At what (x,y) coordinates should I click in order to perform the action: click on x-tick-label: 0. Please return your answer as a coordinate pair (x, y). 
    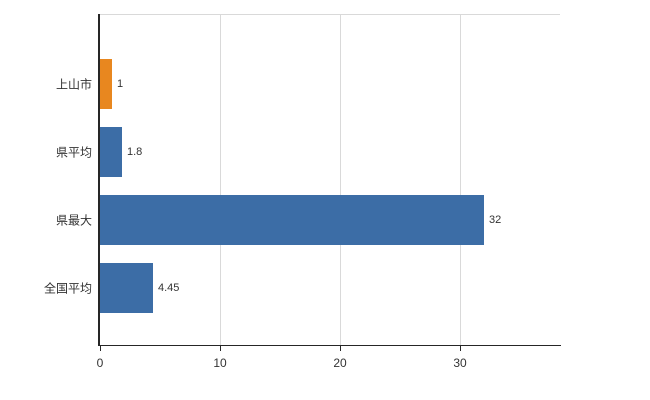
    Looking at the image, I should click on (100, 363).